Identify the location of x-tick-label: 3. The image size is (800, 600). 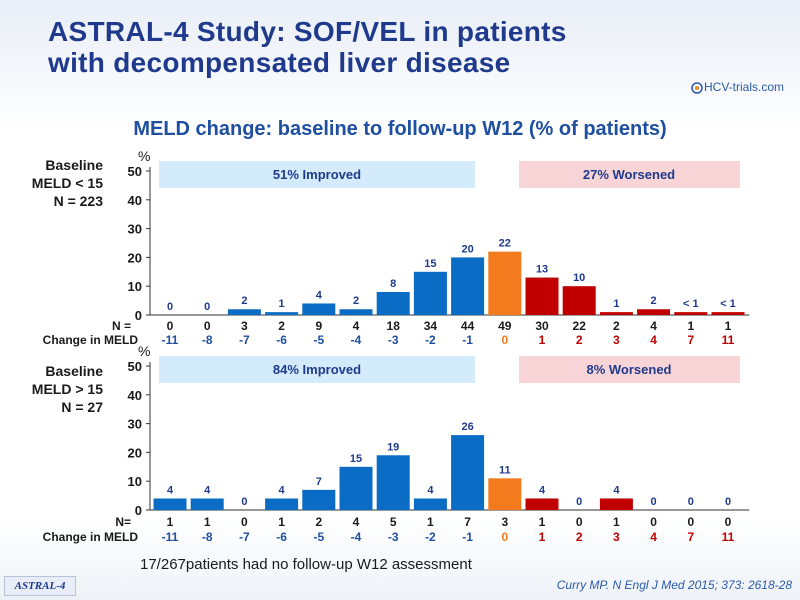
(616, 537).